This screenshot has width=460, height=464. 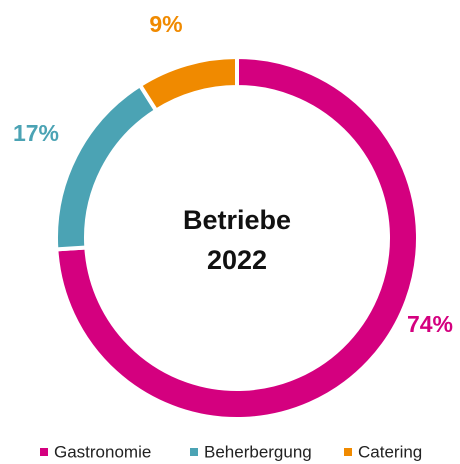 I want to click on legend-label: Catering, so click(x=390, y=451).